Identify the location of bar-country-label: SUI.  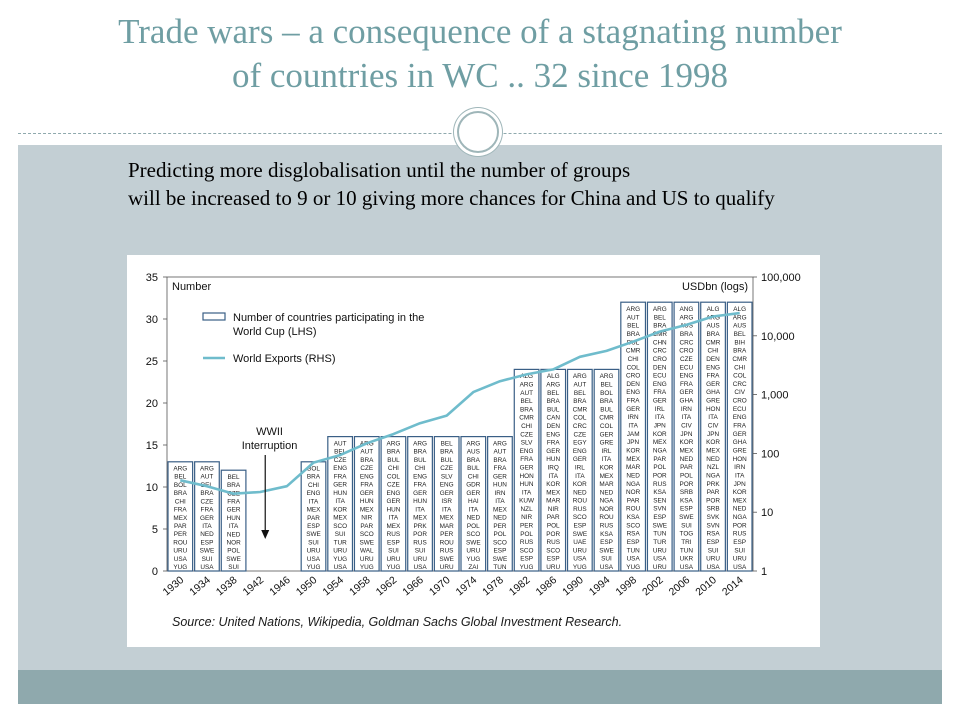
(713, 550).